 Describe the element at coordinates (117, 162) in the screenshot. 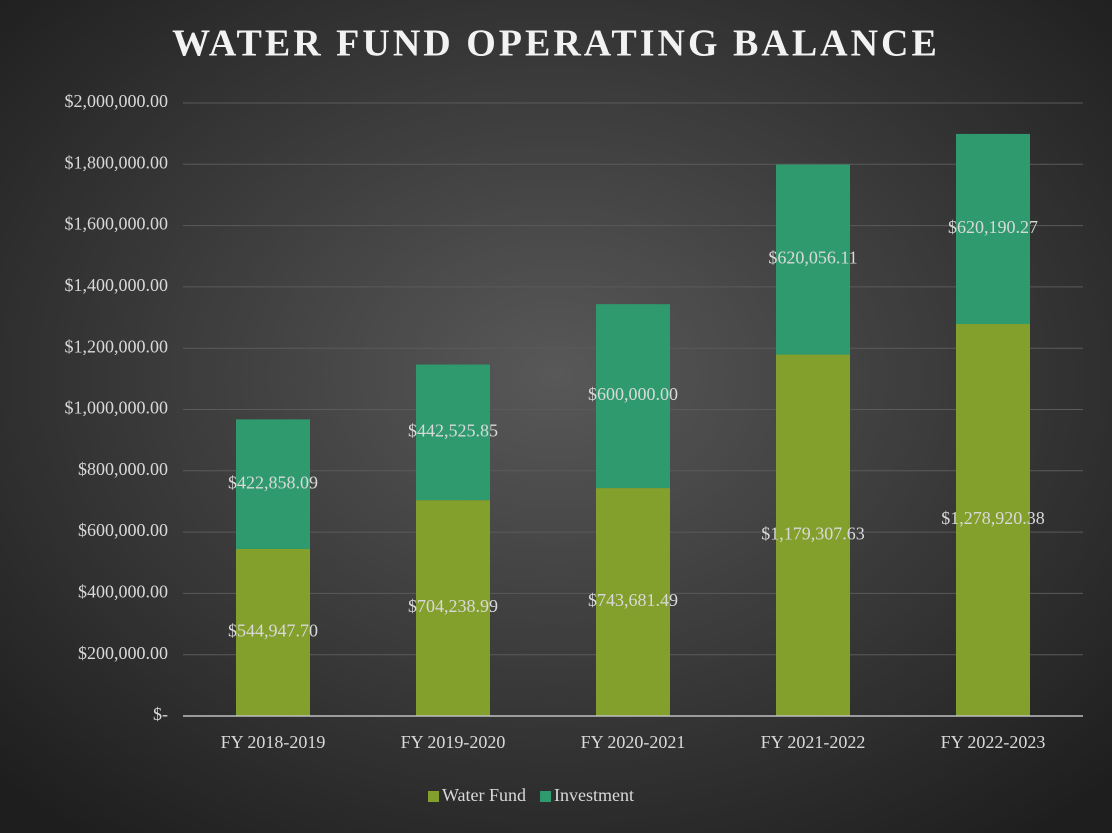

I see `y-tick-label: $1,800,000.00` at that location.